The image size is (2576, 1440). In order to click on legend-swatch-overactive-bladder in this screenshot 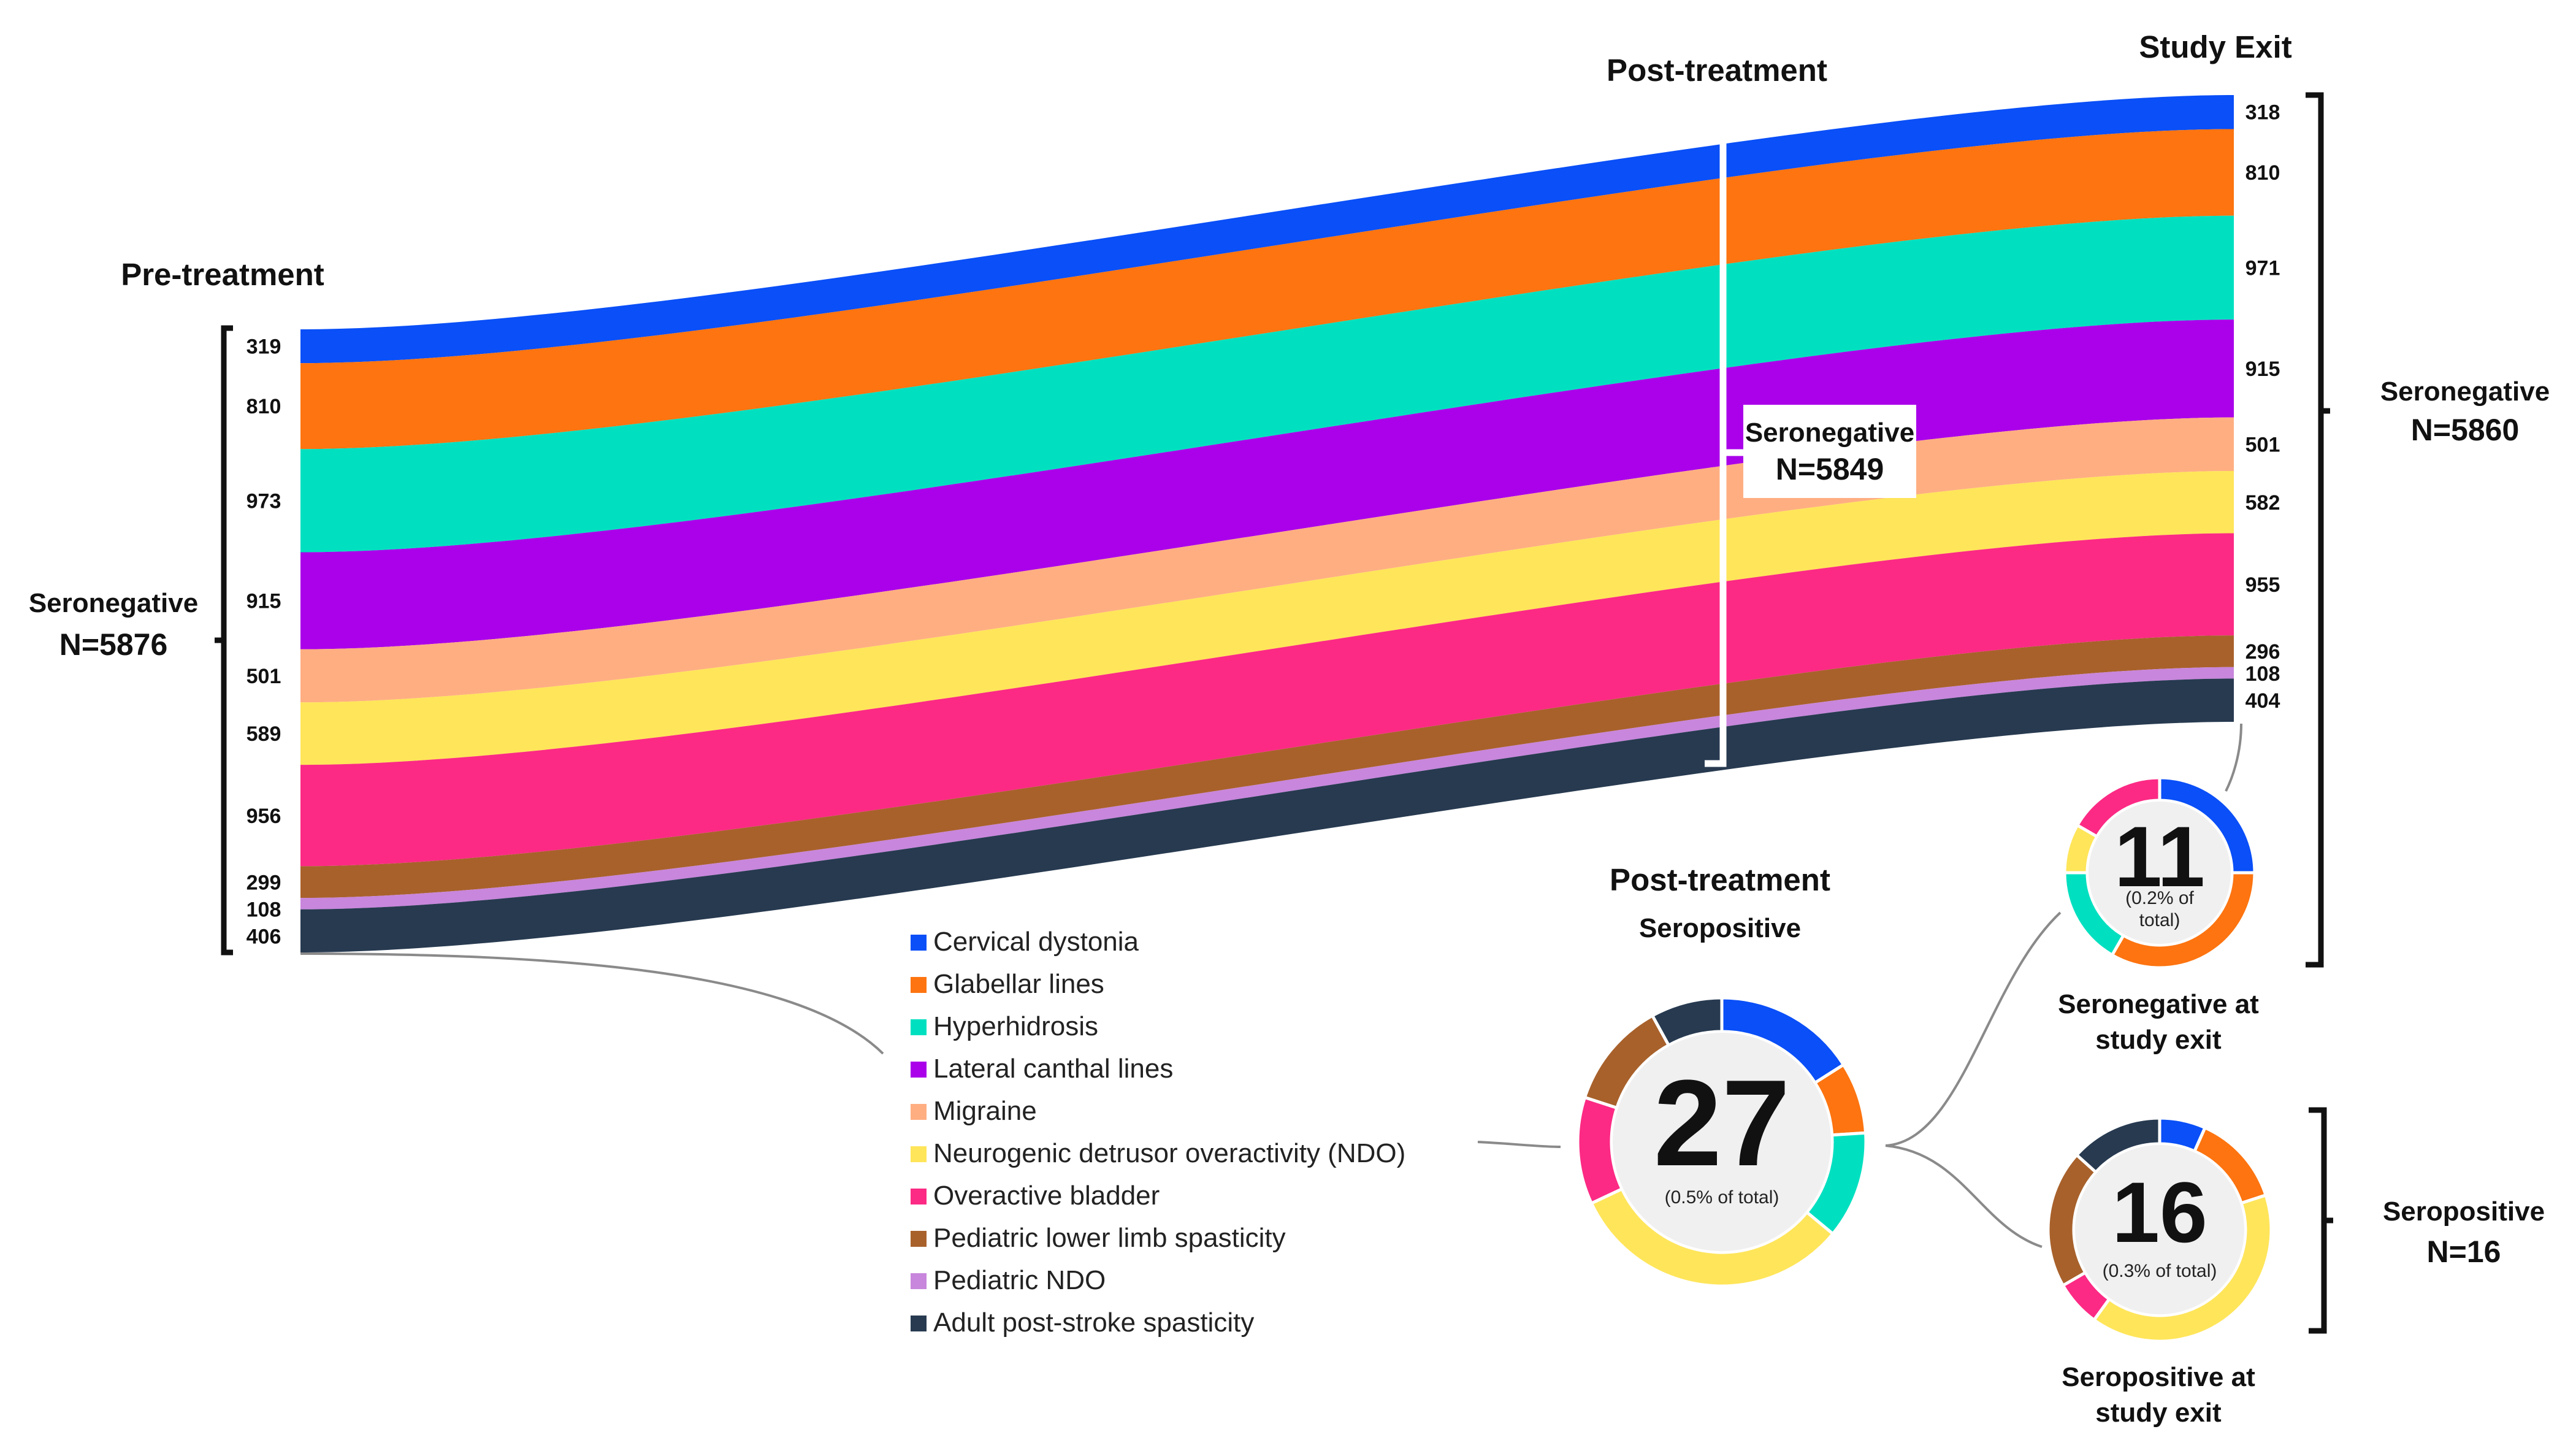, I will do `click(919, 1196)`.